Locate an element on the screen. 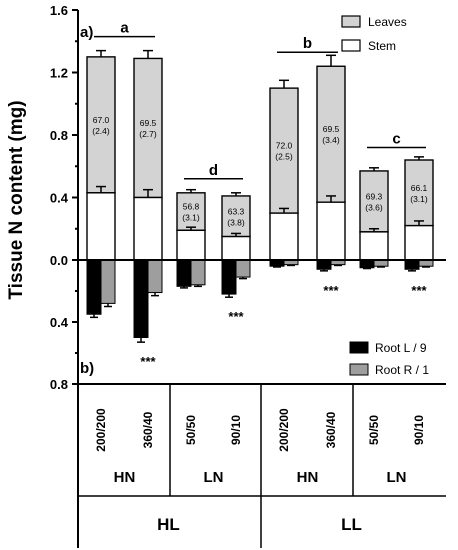 The height and width of the screenshot is (550, 458). y-axis-label: Tissue N content (mg) is located at coordinates (16, 199).